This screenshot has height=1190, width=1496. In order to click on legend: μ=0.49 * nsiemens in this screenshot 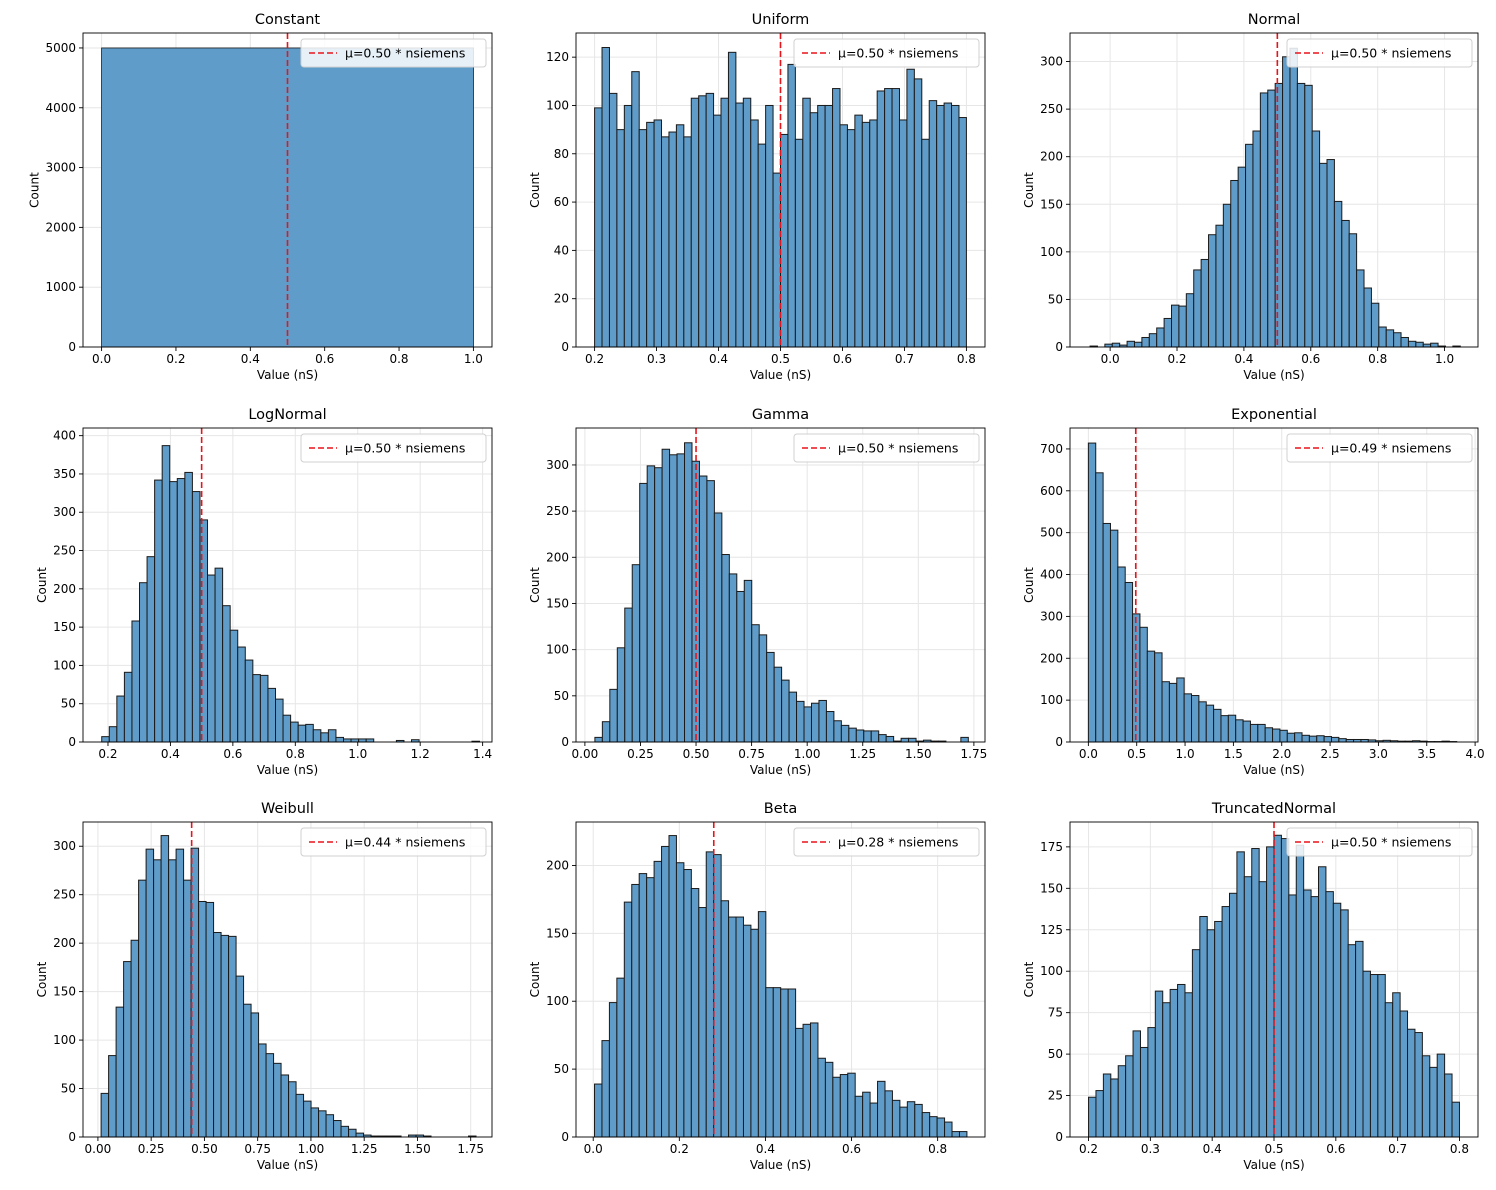, I will do `click(1379, 448)`.